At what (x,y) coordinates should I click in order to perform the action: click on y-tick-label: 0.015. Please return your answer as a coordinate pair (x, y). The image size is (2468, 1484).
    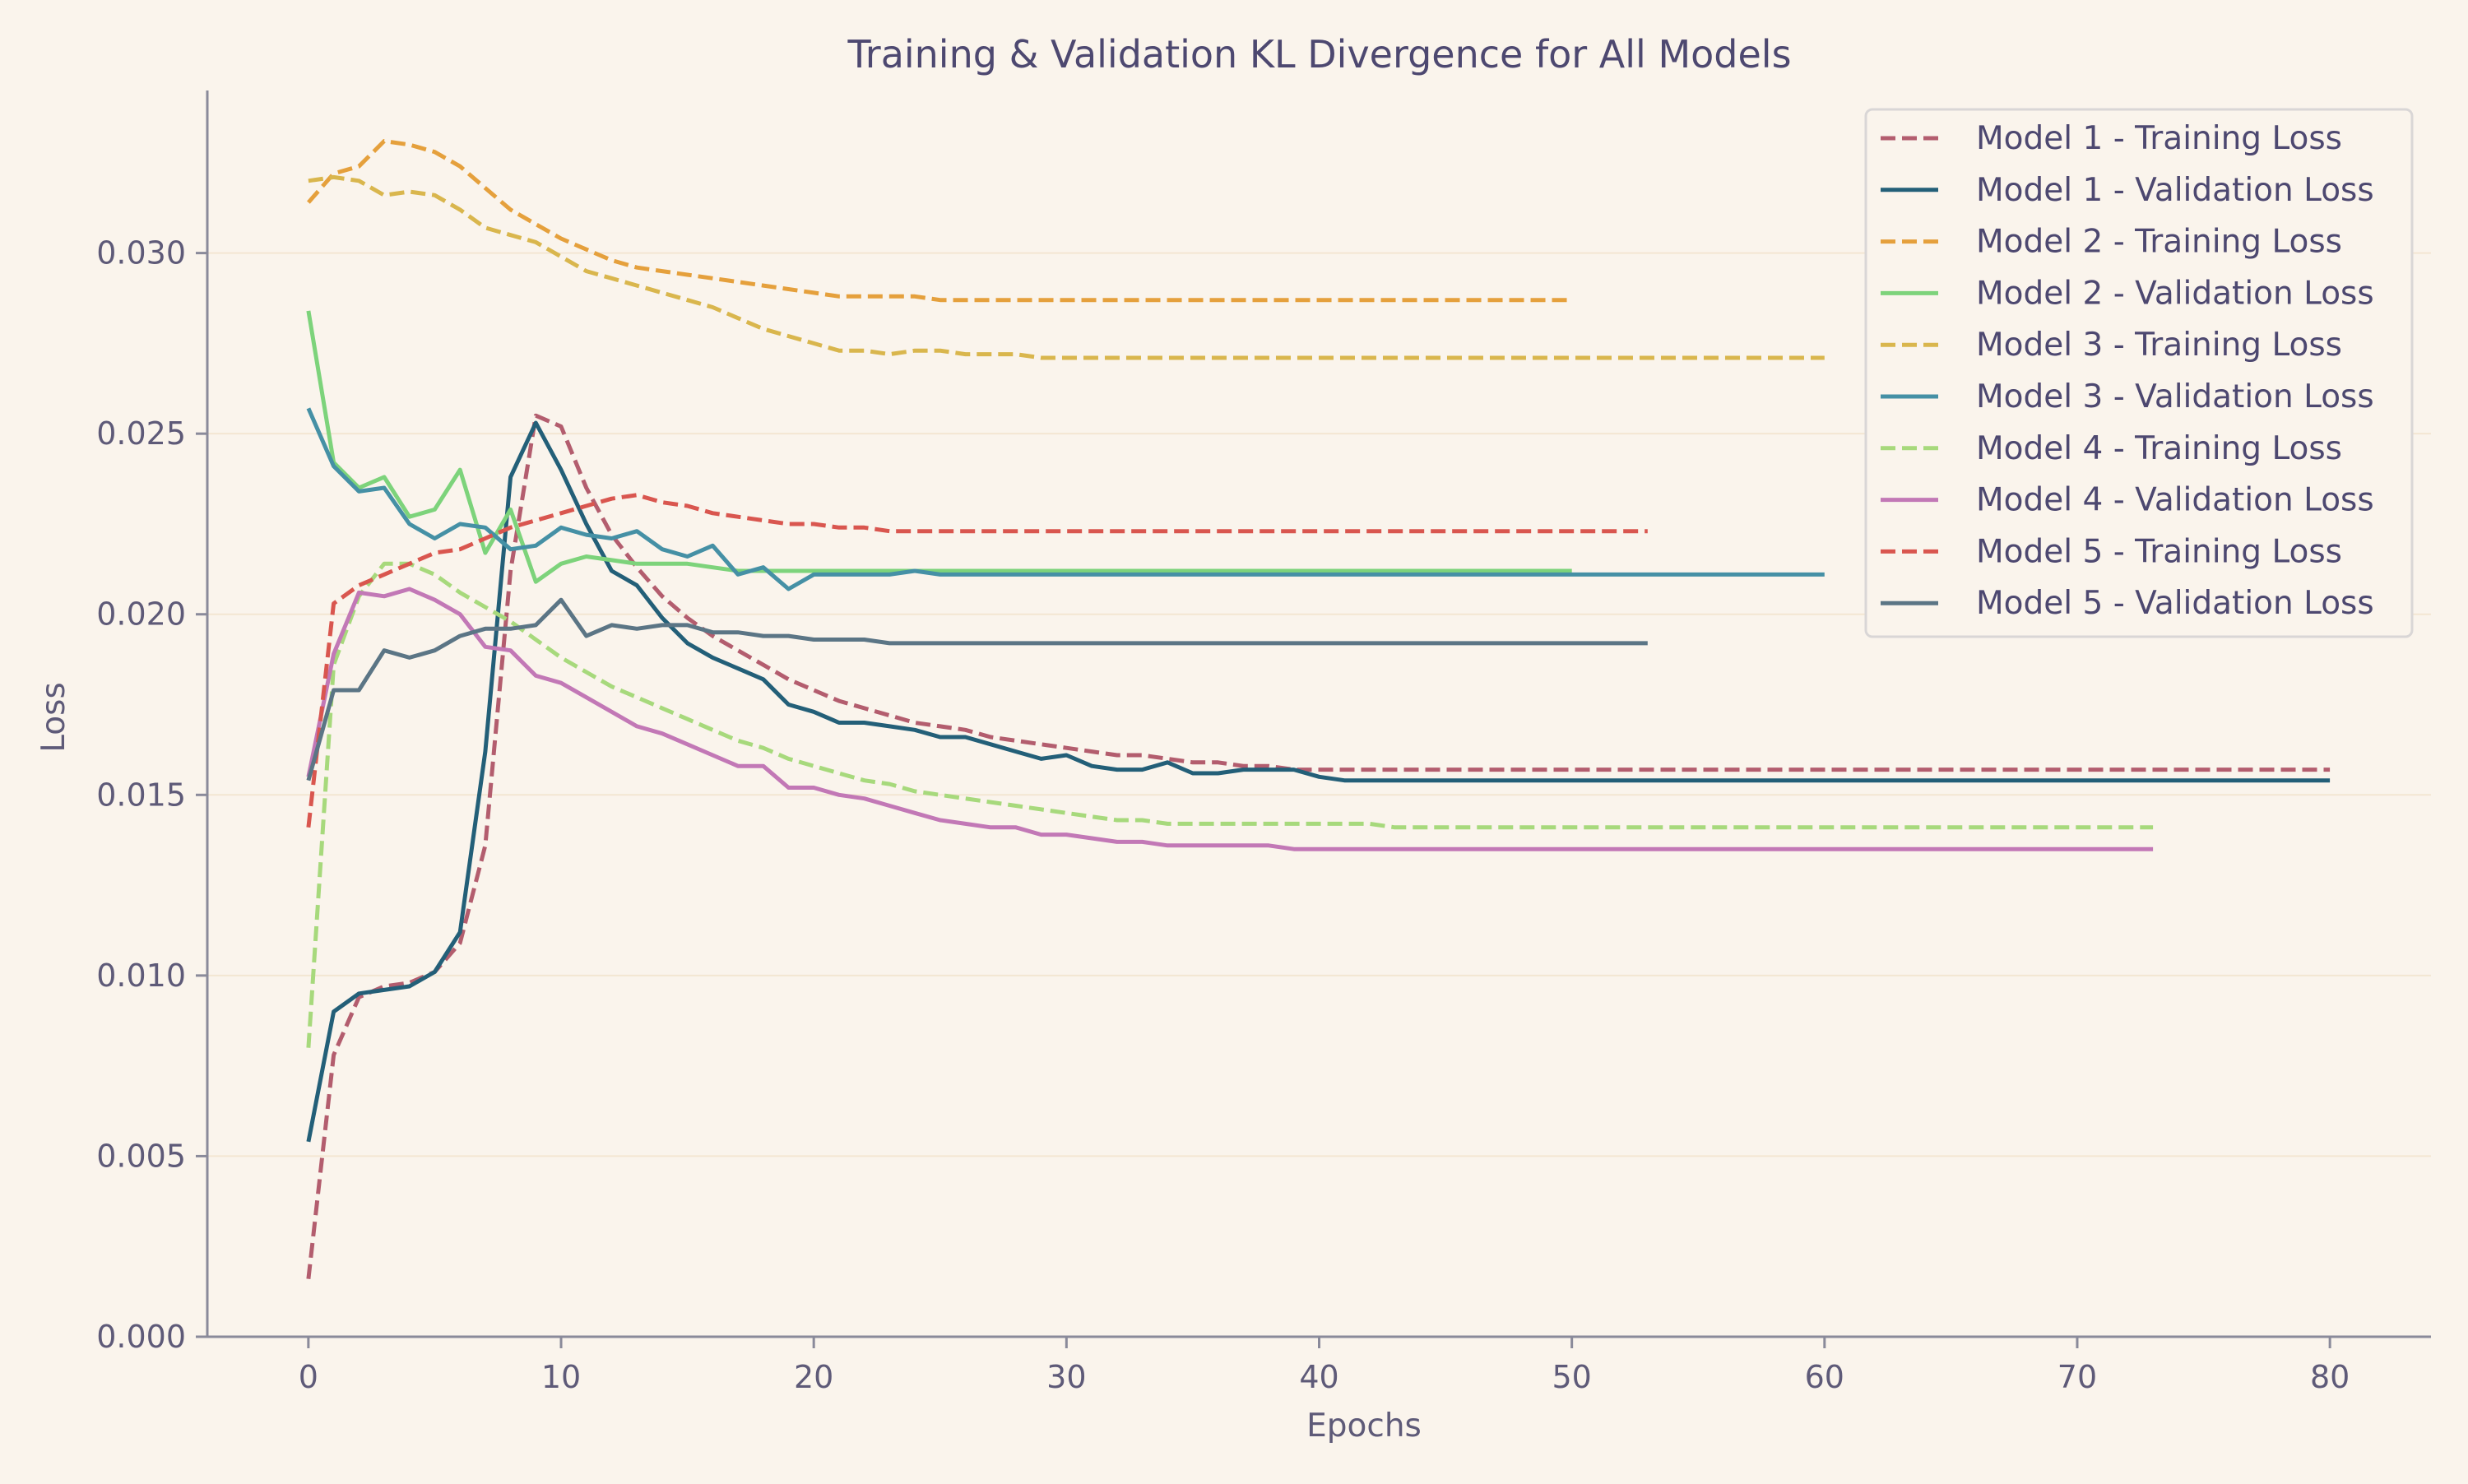
    Looking at the image, I should click on (141, 795).